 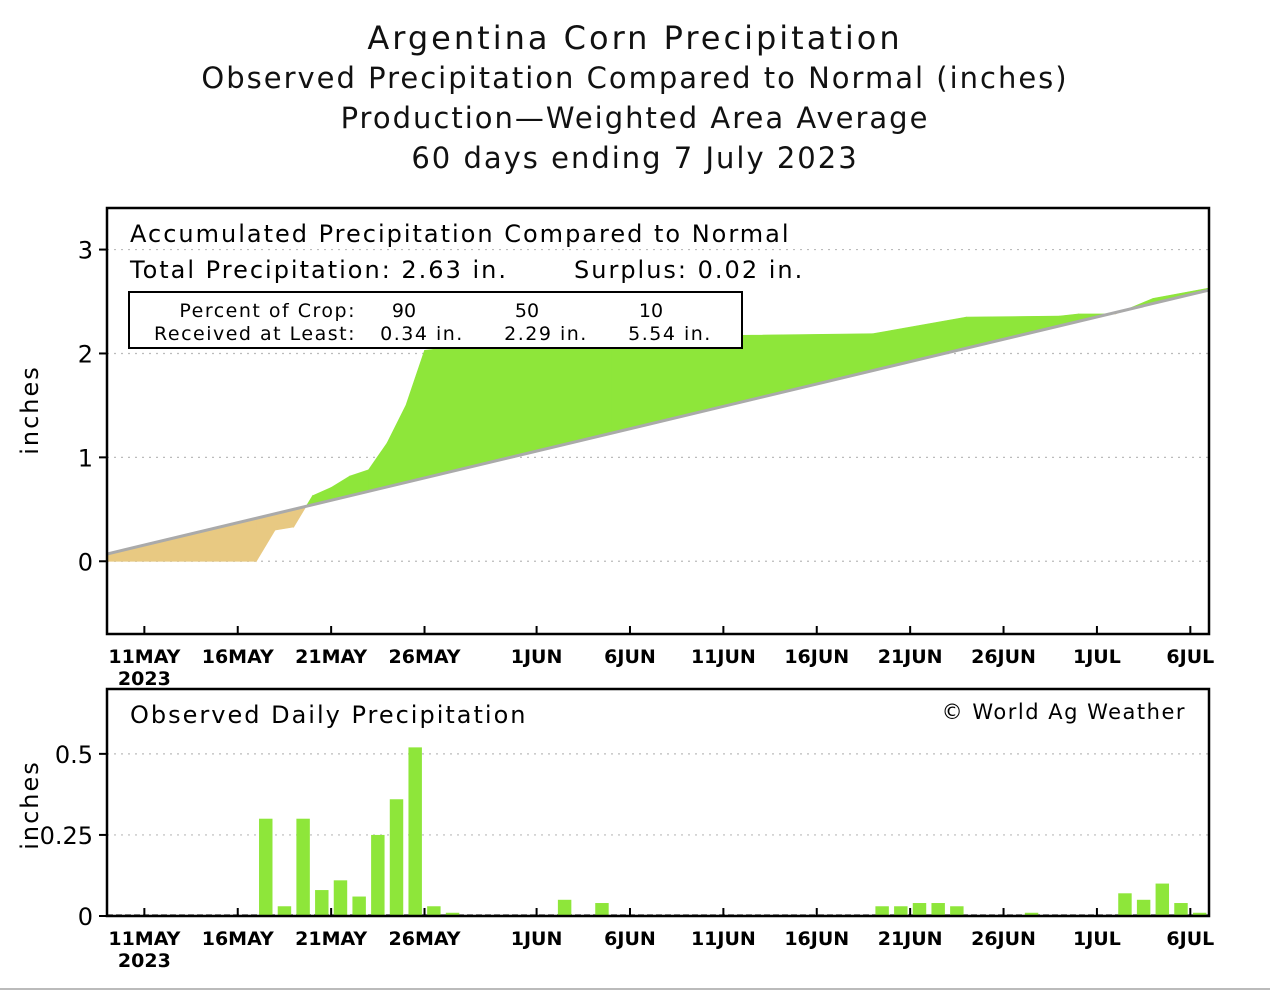 What do you see at coordinates (816, 939) in the screenshot?
I see `bottom-x-tick-label: 16JUN` at bounding box center [816, 939].